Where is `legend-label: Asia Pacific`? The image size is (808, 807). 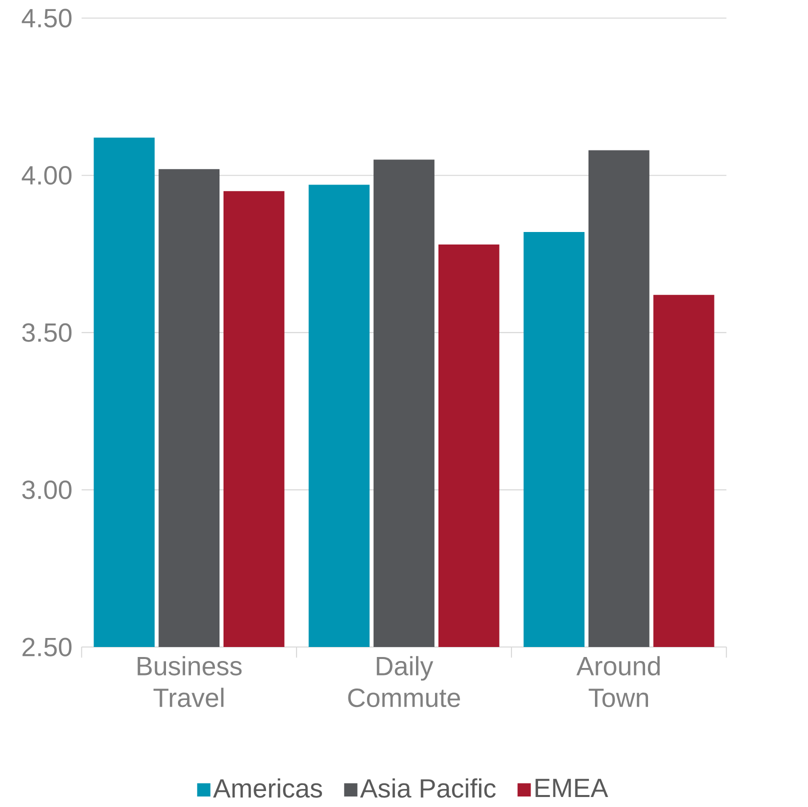 legend-label: Asia Pacific is located at coordinates (428, 788).